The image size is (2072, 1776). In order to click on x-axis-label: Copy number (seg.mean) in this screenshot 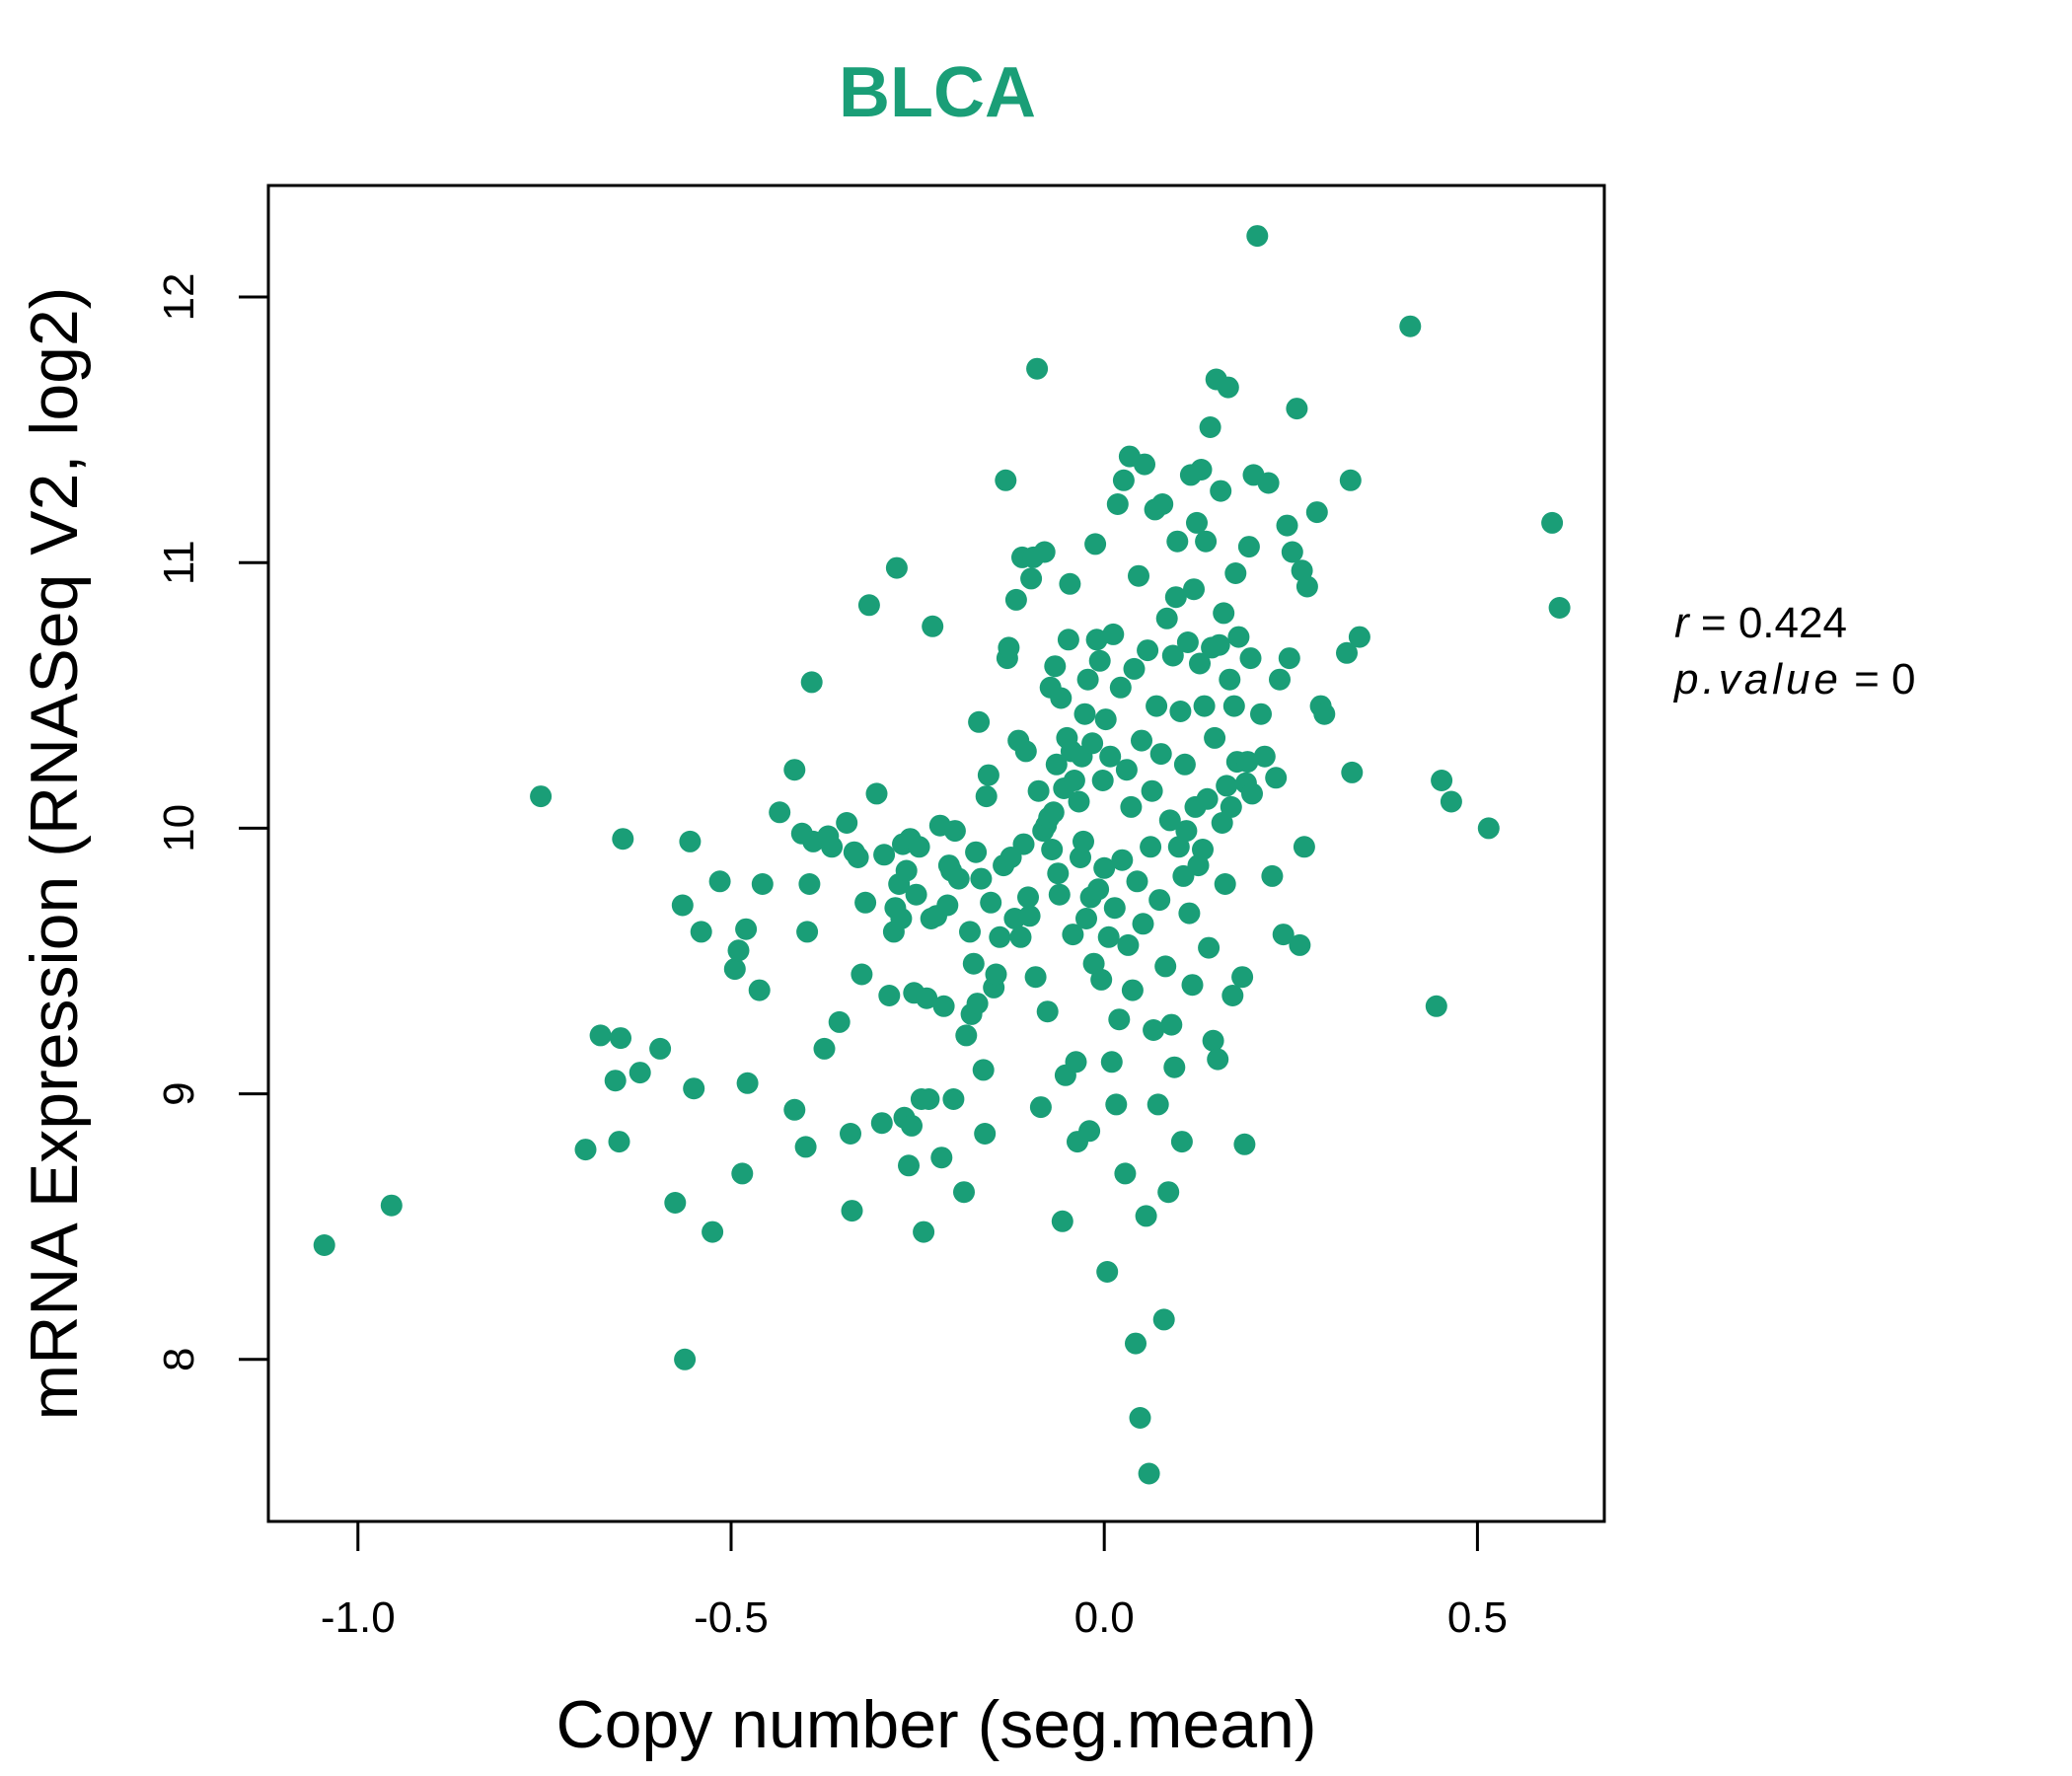, I will do `click(936, 1725)`.